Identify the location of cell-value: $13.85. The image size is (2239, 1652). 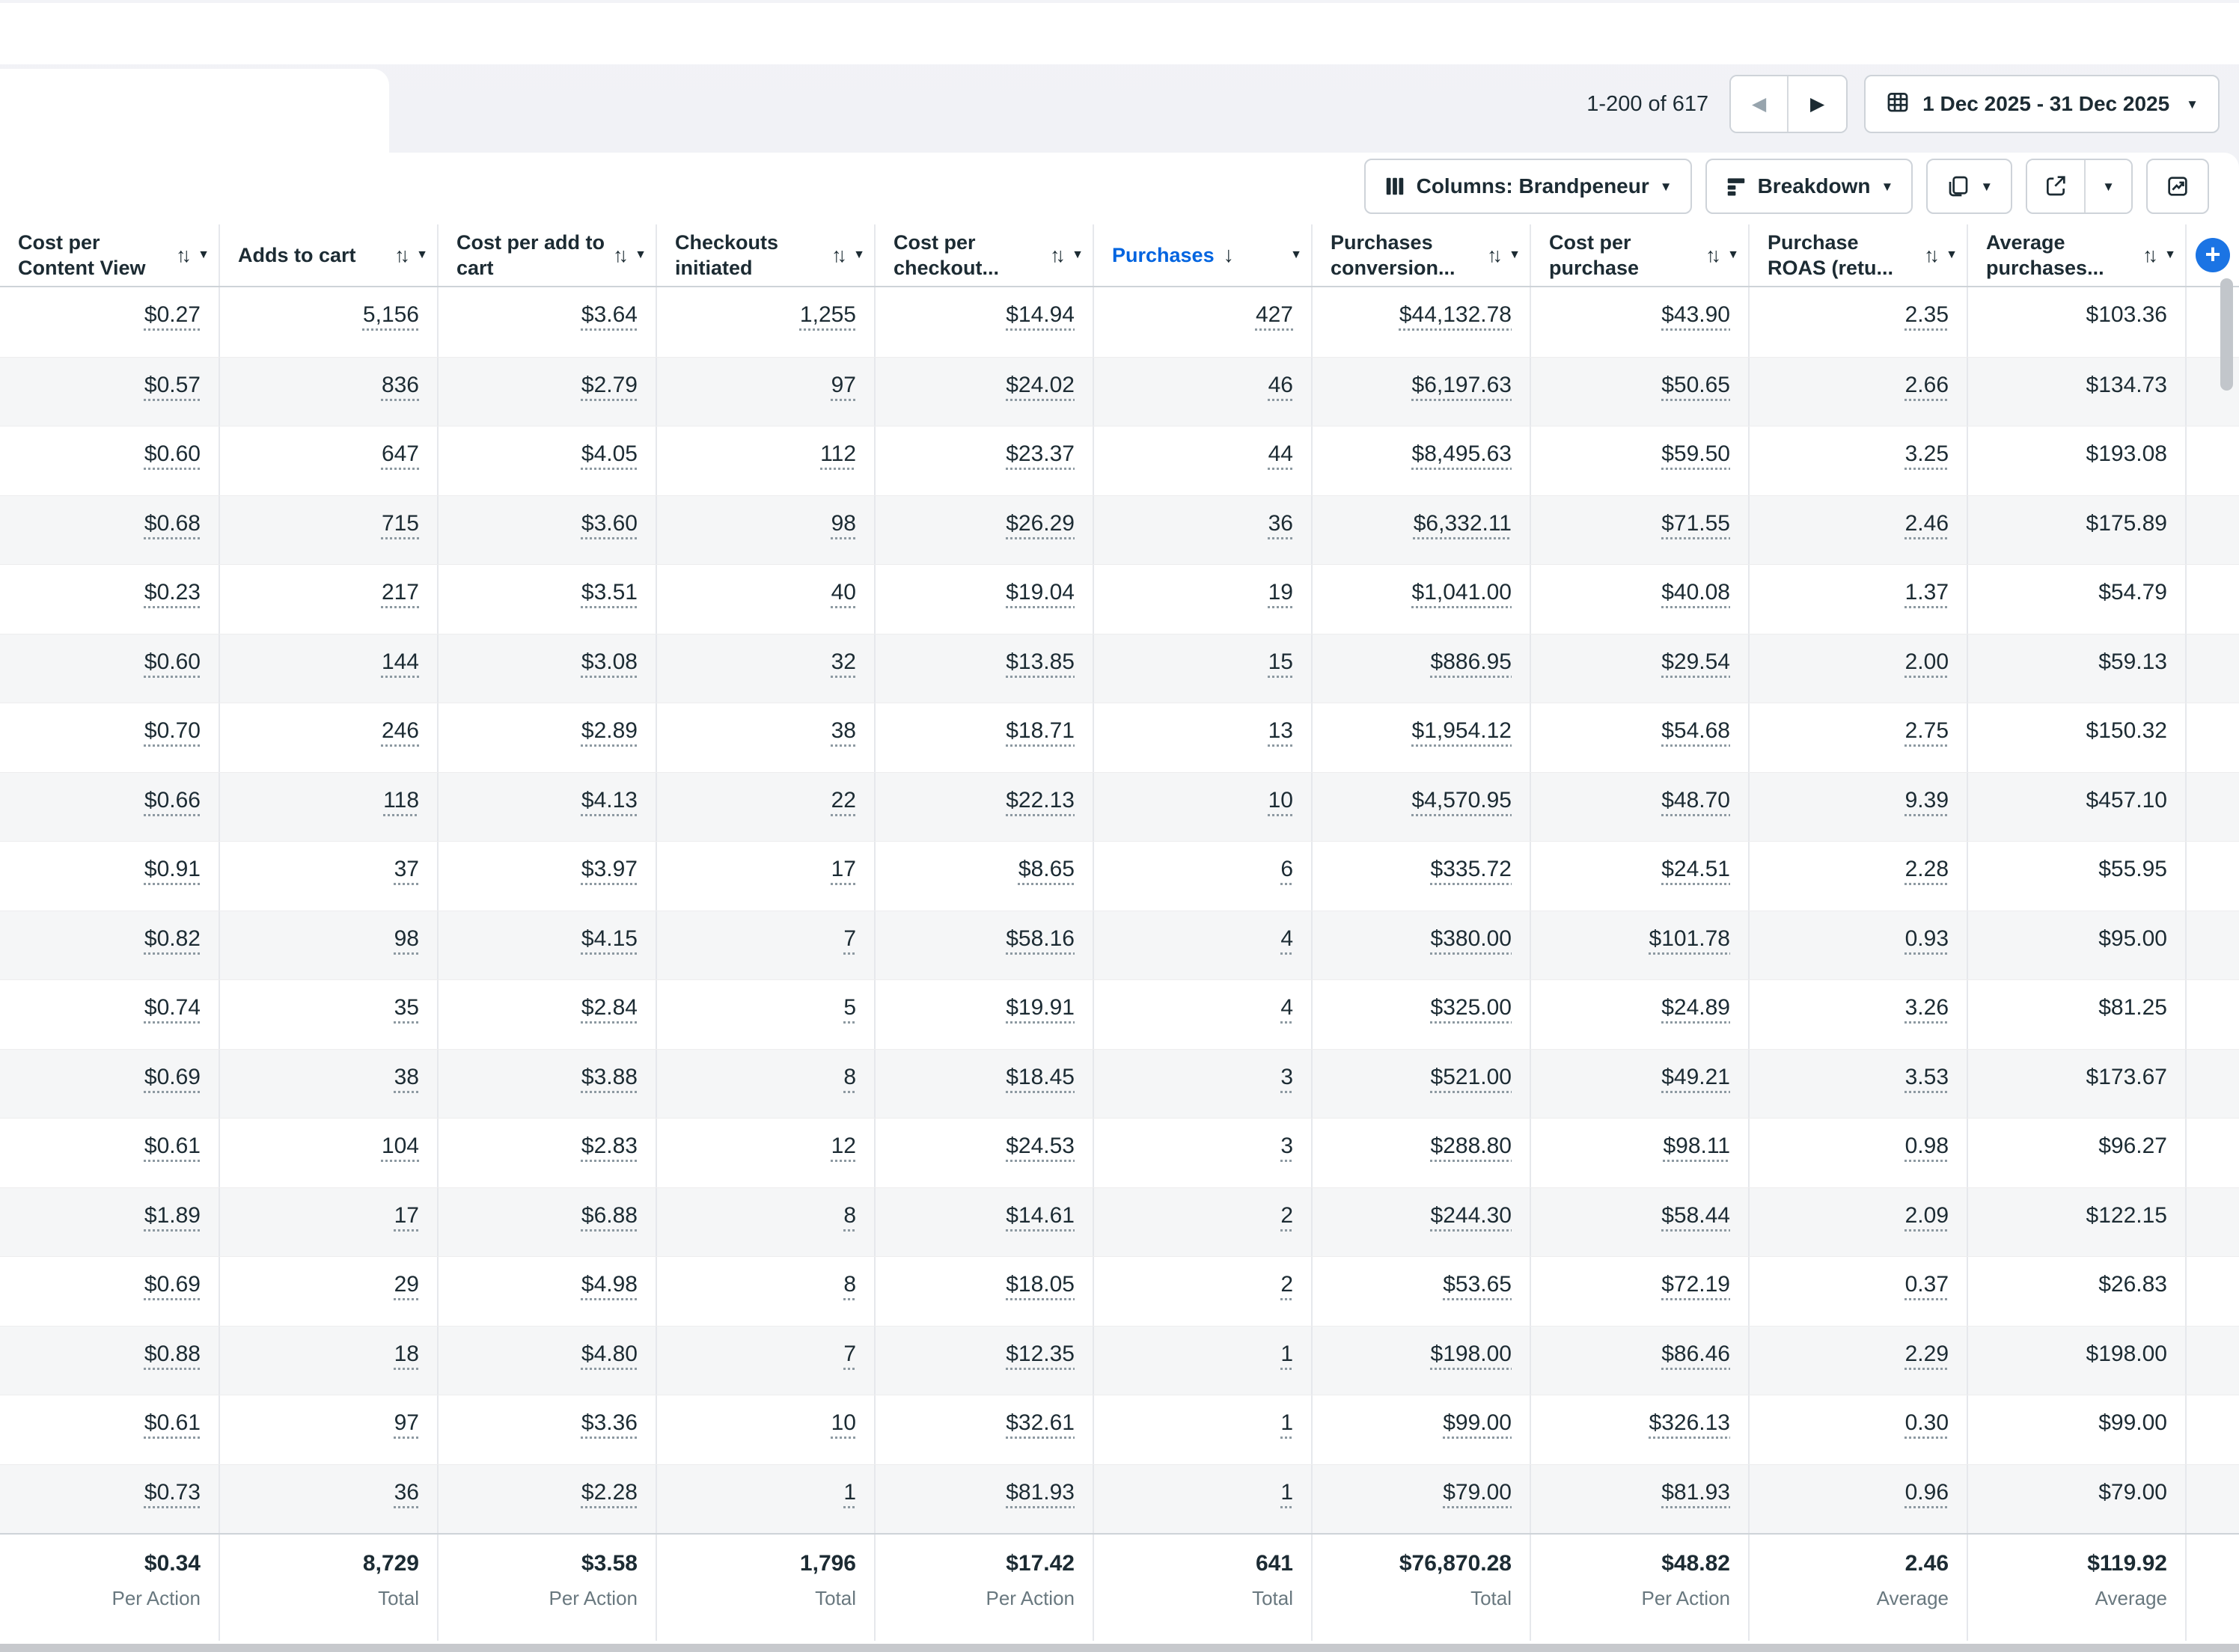
(1040, 661).